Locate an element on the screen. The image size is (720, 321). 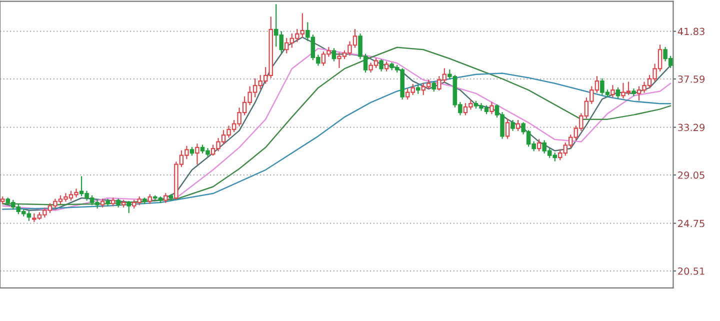
y-tick-label: 41.83 is located at coordinates (691, 32).